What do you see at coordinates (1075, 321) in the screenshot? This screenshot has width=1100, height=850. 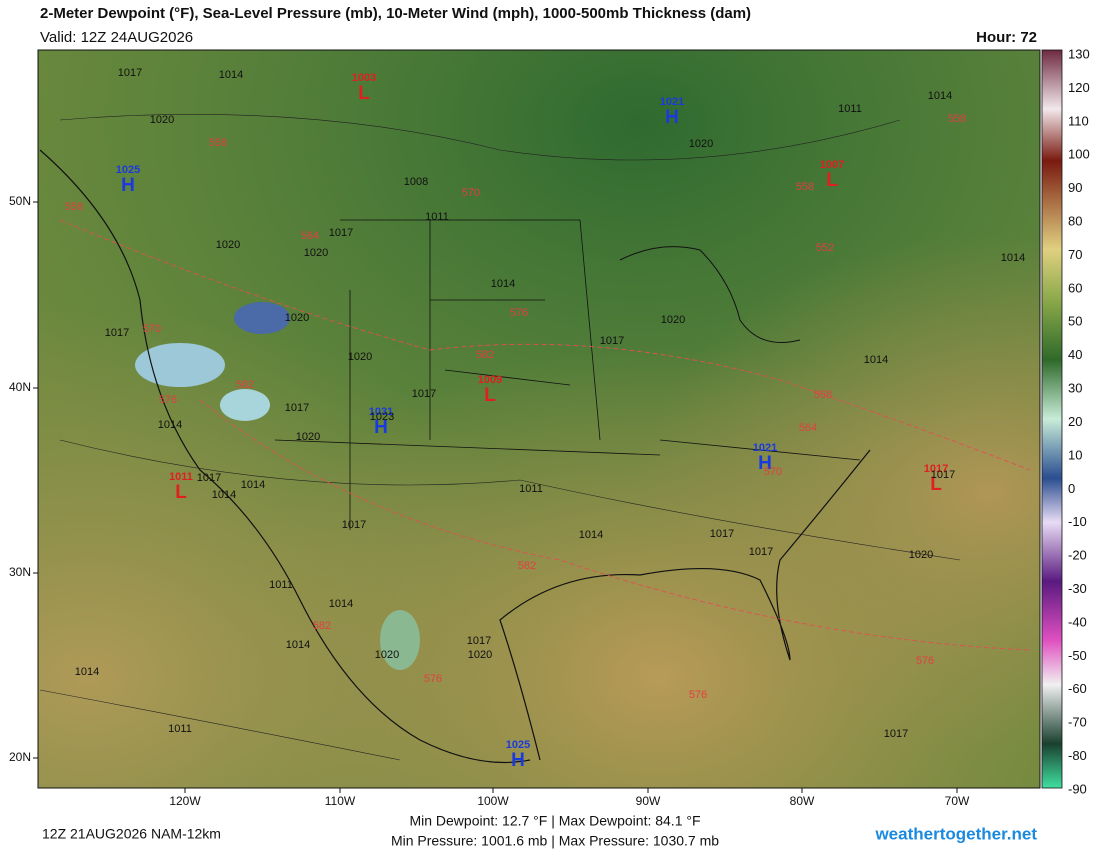 I see `colorbar-label: 50` at bounding box center [1075, 321].